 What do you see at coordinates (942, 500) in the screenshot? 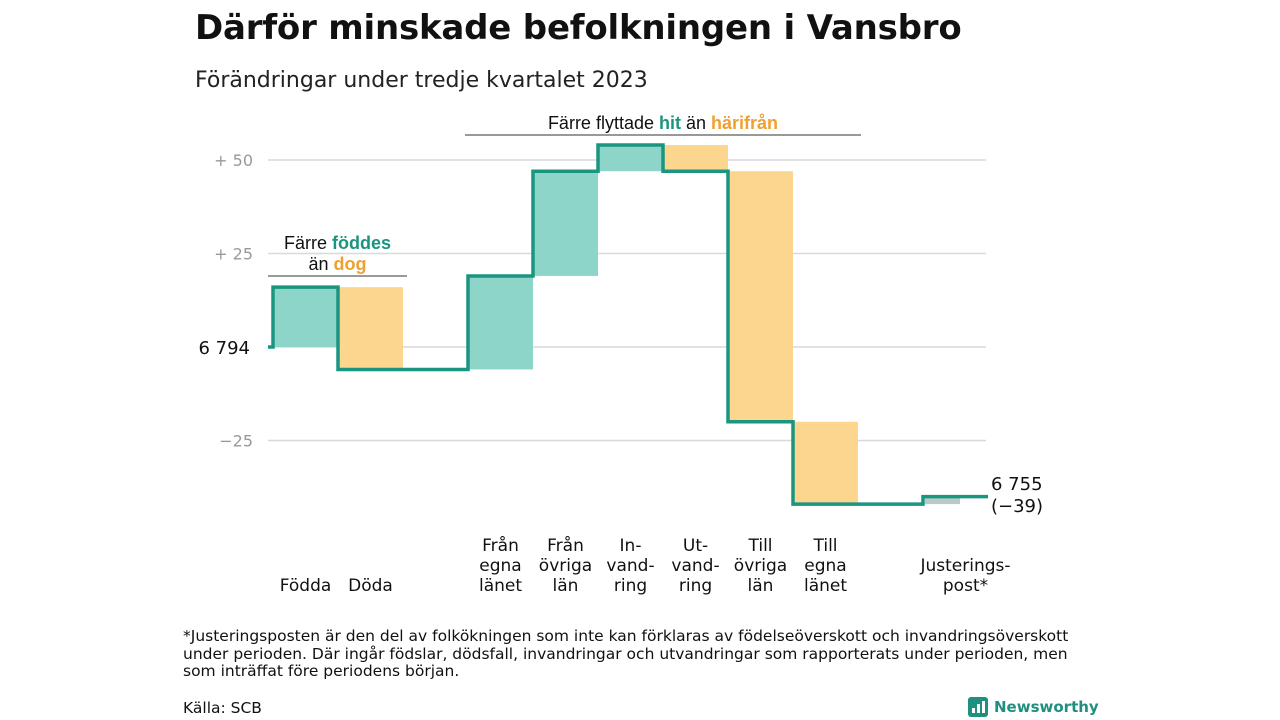
I see `bar-justerings` at bounding box center [942, 500].